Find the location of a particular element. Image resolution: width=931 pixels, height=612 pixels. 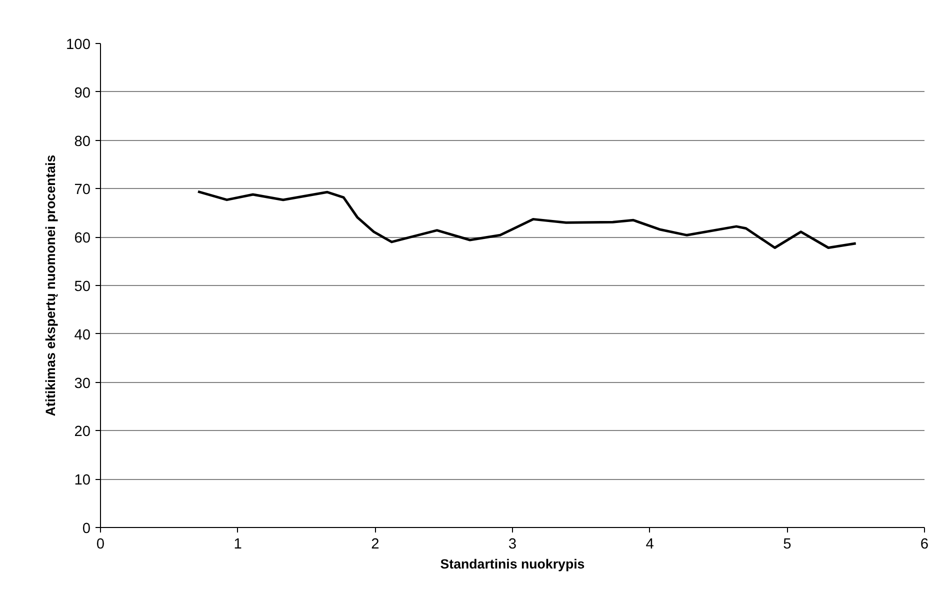

x-tick-label: 2 is located at coordinates (375, 544).